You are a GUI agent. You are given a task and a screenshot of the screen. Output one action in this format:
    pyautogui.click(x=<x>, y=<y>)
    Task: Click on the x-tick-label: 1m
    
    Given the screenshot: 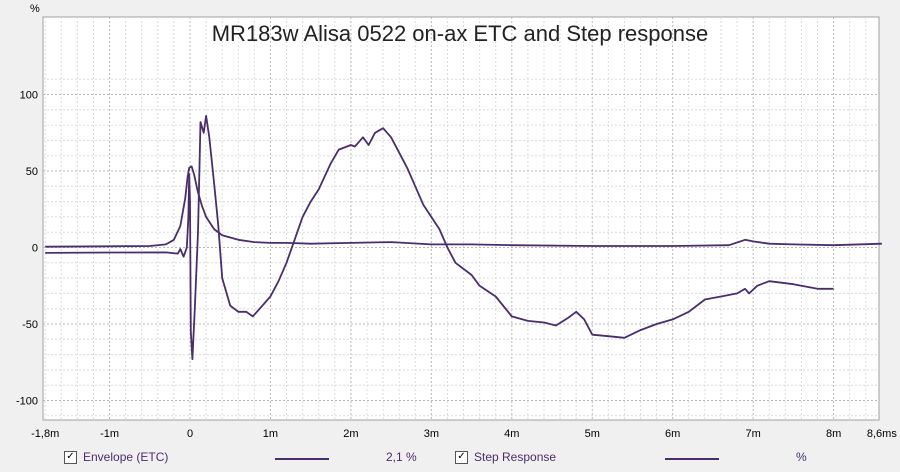 What is the action you would take?
    pyautogui.click(x=270, y=434)
    